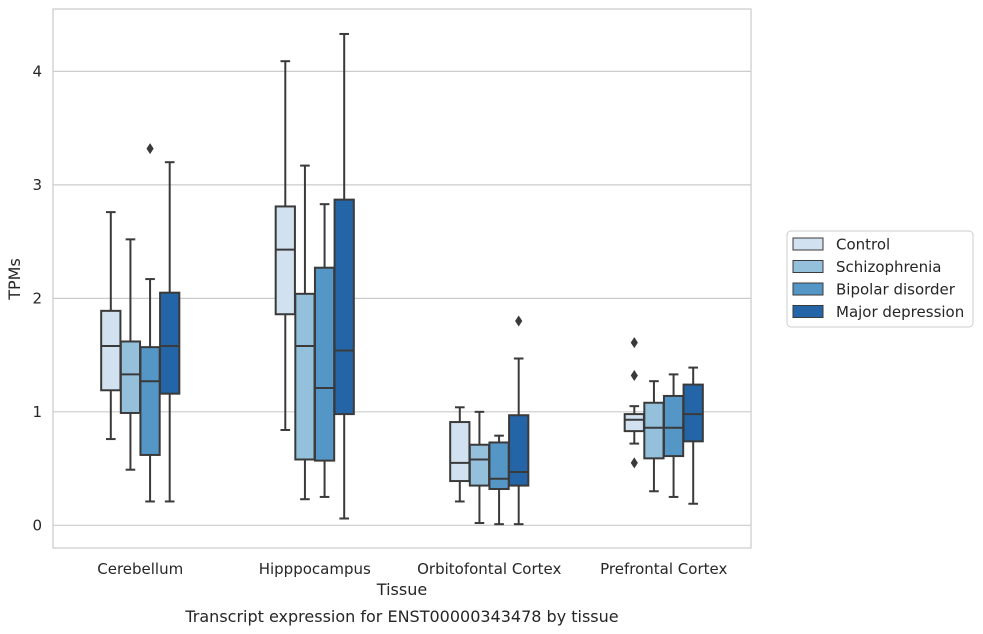 This screenshot has width=983, height=634. Describe the element at coordinates (315, 569) in the screenshot. I see `x-tick-label: Hipppocampus` at that location.